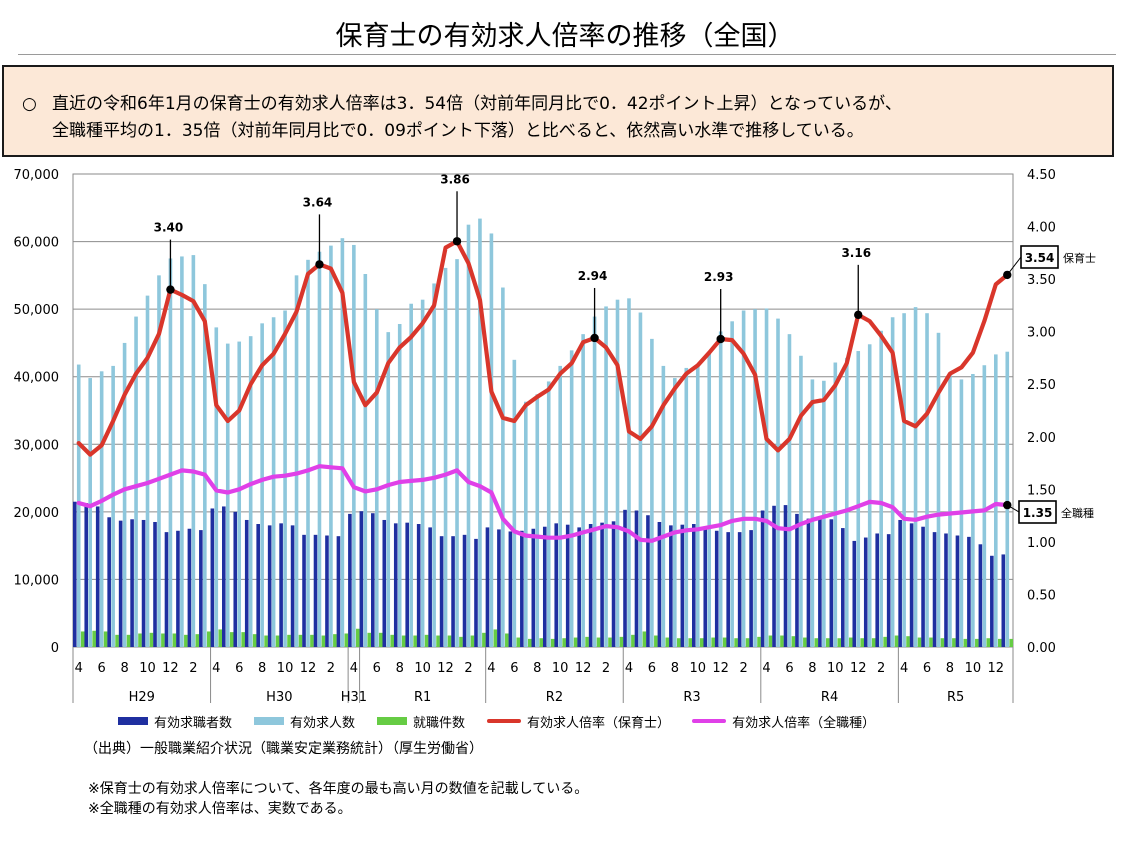  Describe the element at coordinates (262, 668) in the screenshot. I see `x-tick-label: 8` at that location.